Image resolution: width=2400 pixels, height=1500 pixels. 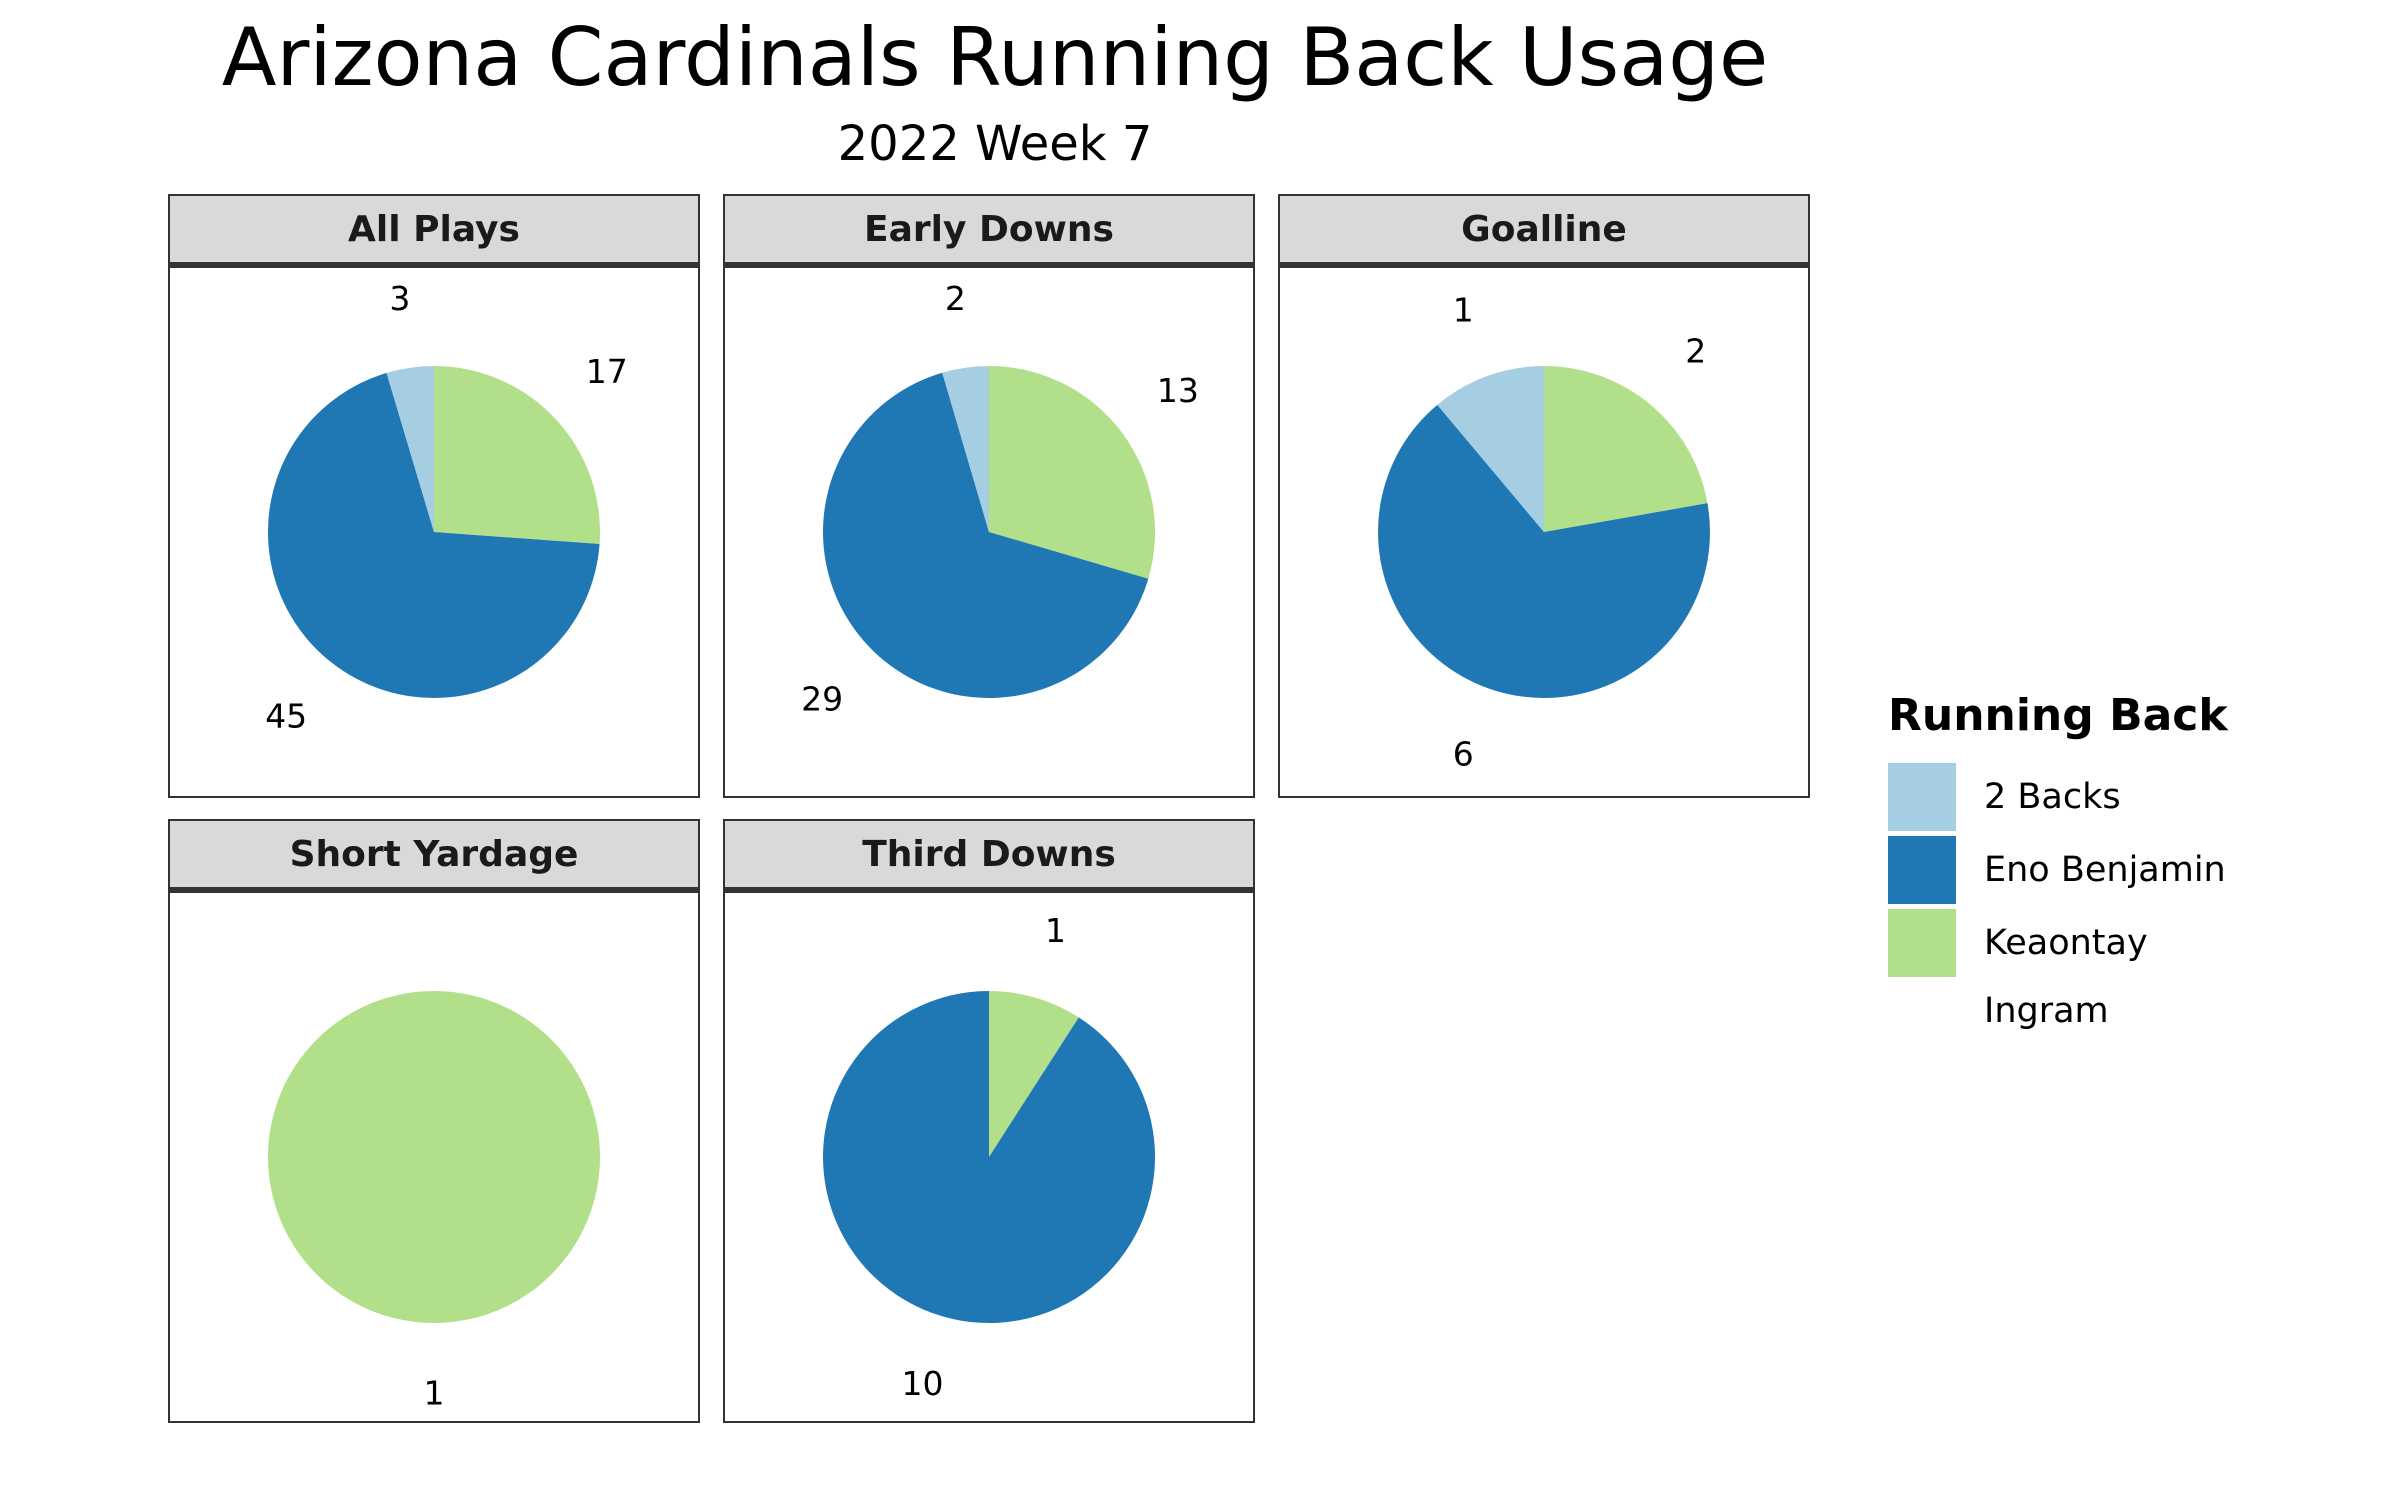 What do you see at coordinates (286, 716) in the screenshot?
I see `pie-data-label: 45` at bounding box center [286, 716].